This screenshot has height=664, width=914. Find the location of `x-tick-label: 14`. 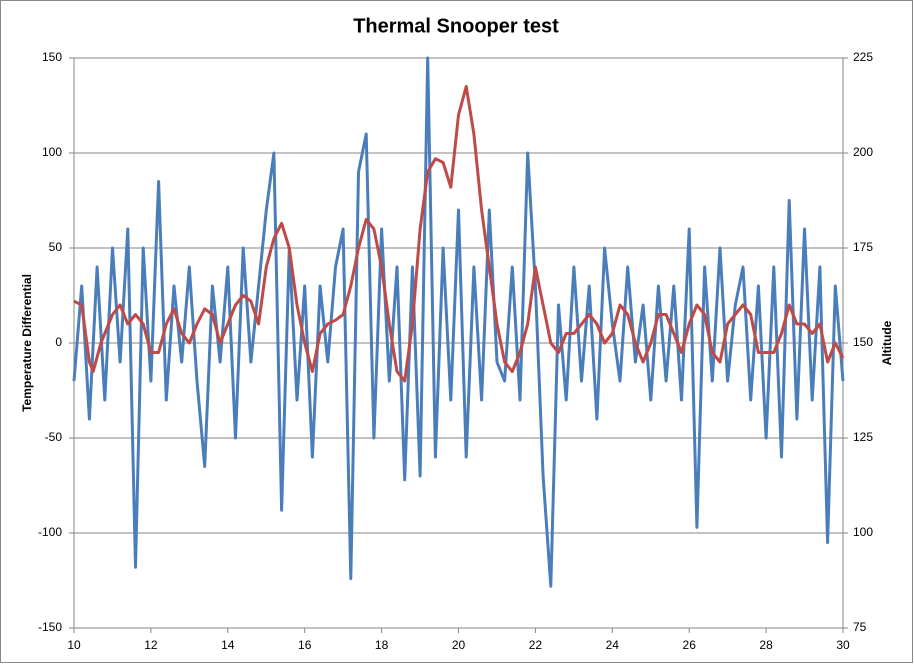

x-tick-label: 14 is located at coordinates (228, 645).